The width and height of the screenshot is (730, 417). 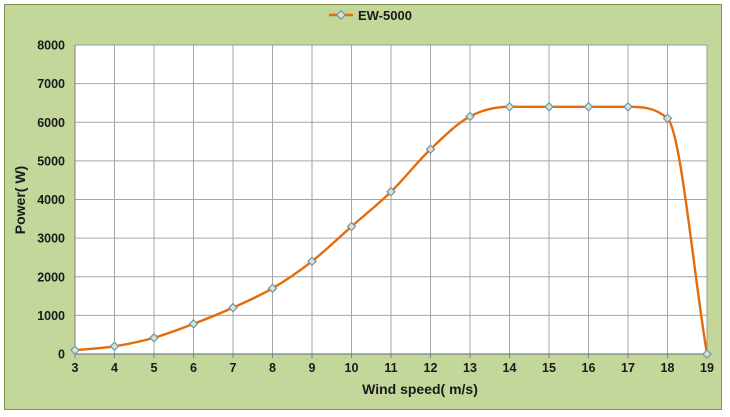 What do you see at coordinates (470, 368) in the screenshot?
I see `x-tick-label: 13` at bounding box center [470, 368].